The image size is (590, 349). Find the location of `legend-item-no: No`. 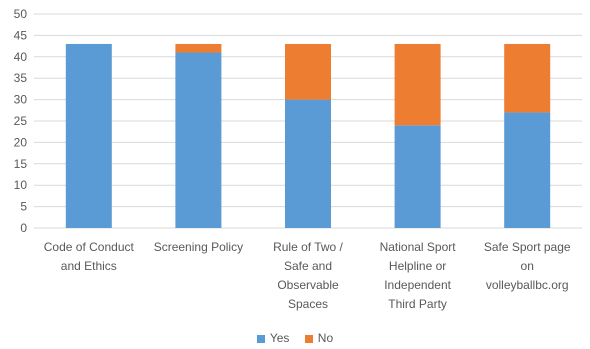

legend-item-no: No is located at coordinates (319, 338).